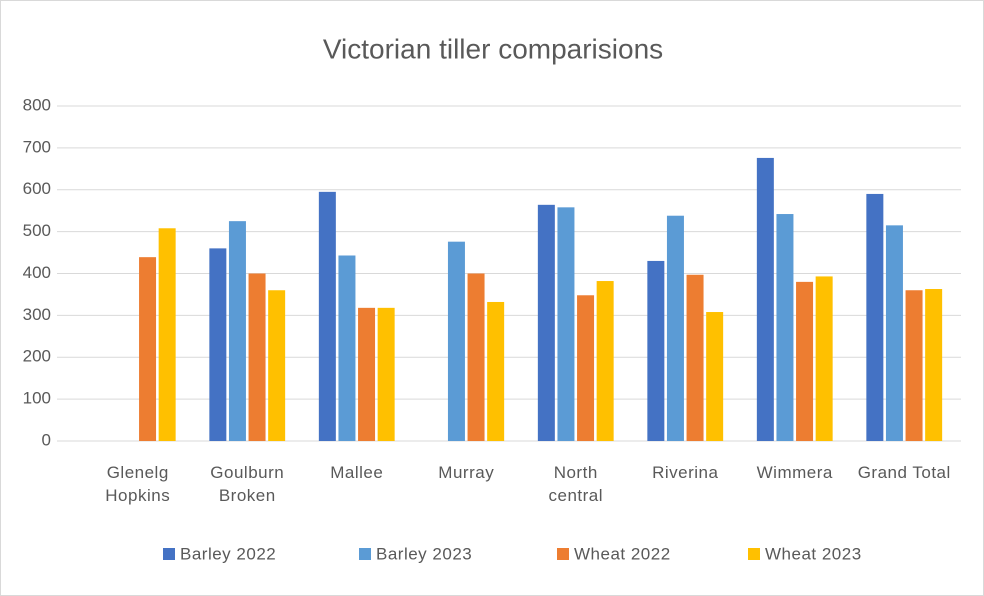 This screenshot has width=984, height=596. What do you see at coordinates (622, 553) in the screenshot?
I see `legend-label: Wheat 2022` at bounding box center [622, 553].